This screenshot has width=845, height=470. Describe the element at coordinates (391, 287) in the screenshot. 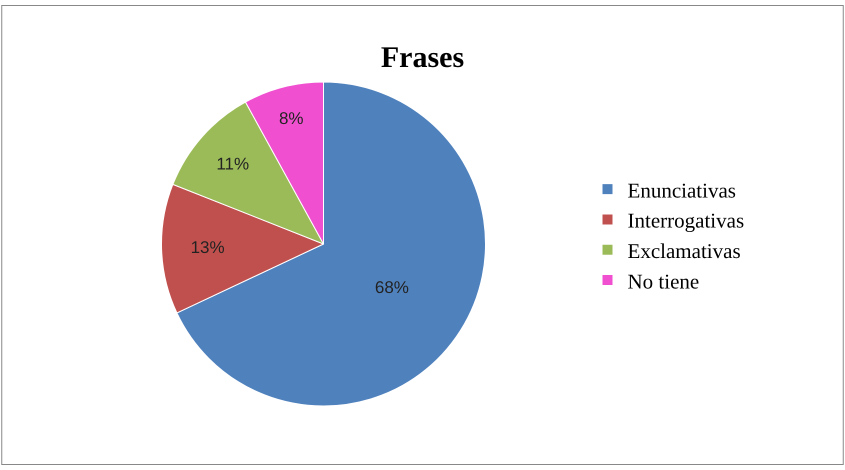

I see `data-label: 68%` at that location.